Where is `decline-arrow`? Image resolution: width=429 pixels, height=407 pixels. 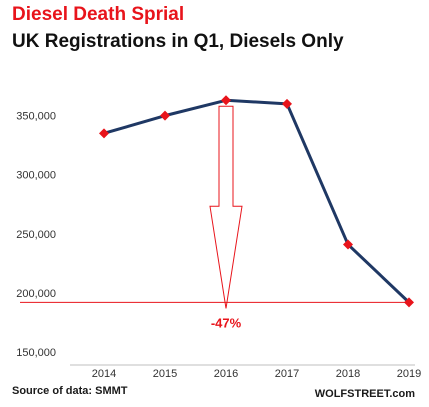
decline-arrow is located at coordinates (226, 207).